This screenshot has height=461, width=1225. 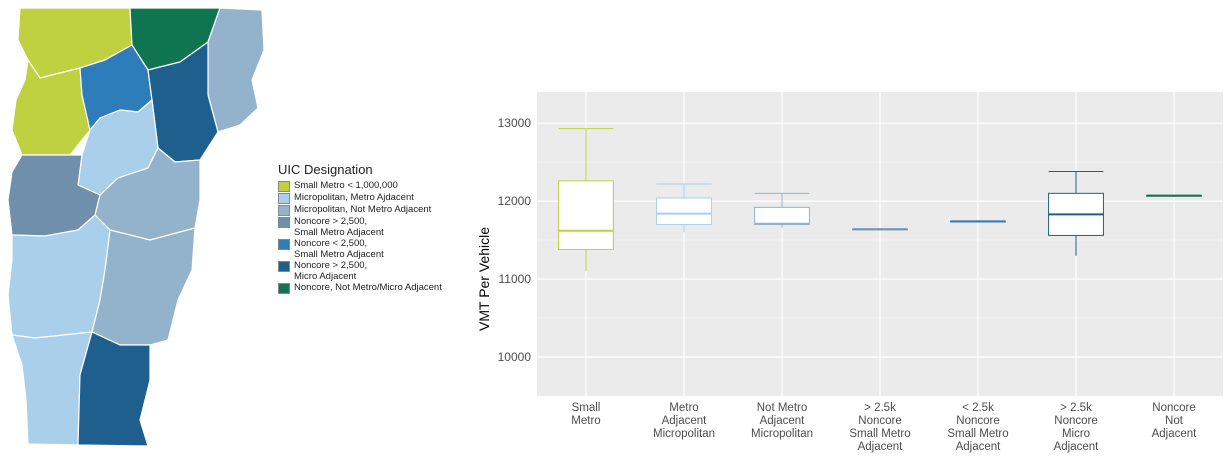 What do you see at coordinates (879, 427) in the screenshot?
I see `x-tick-label: > 2.5k Noncore Small Metro Adjacent` at bounding box center [879, 427].